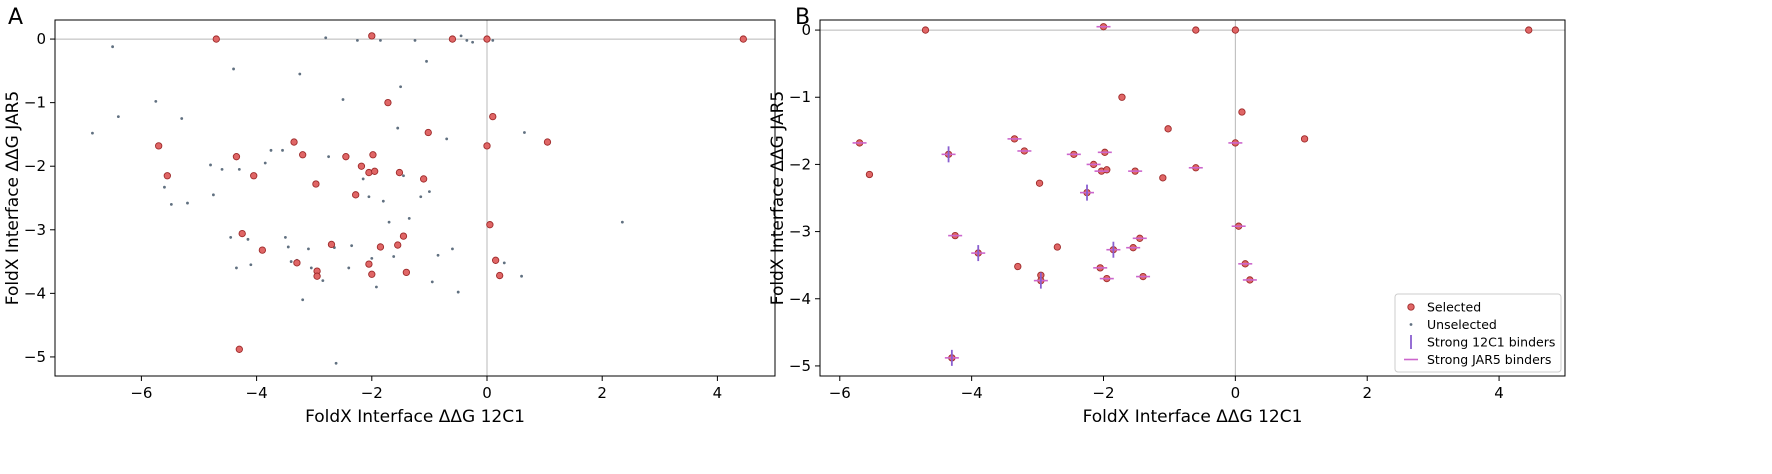 The image size is (1772, 474). I want to click on y-axis-label: FoldX Interface ΔΔG JAR5, so click(778, 198).